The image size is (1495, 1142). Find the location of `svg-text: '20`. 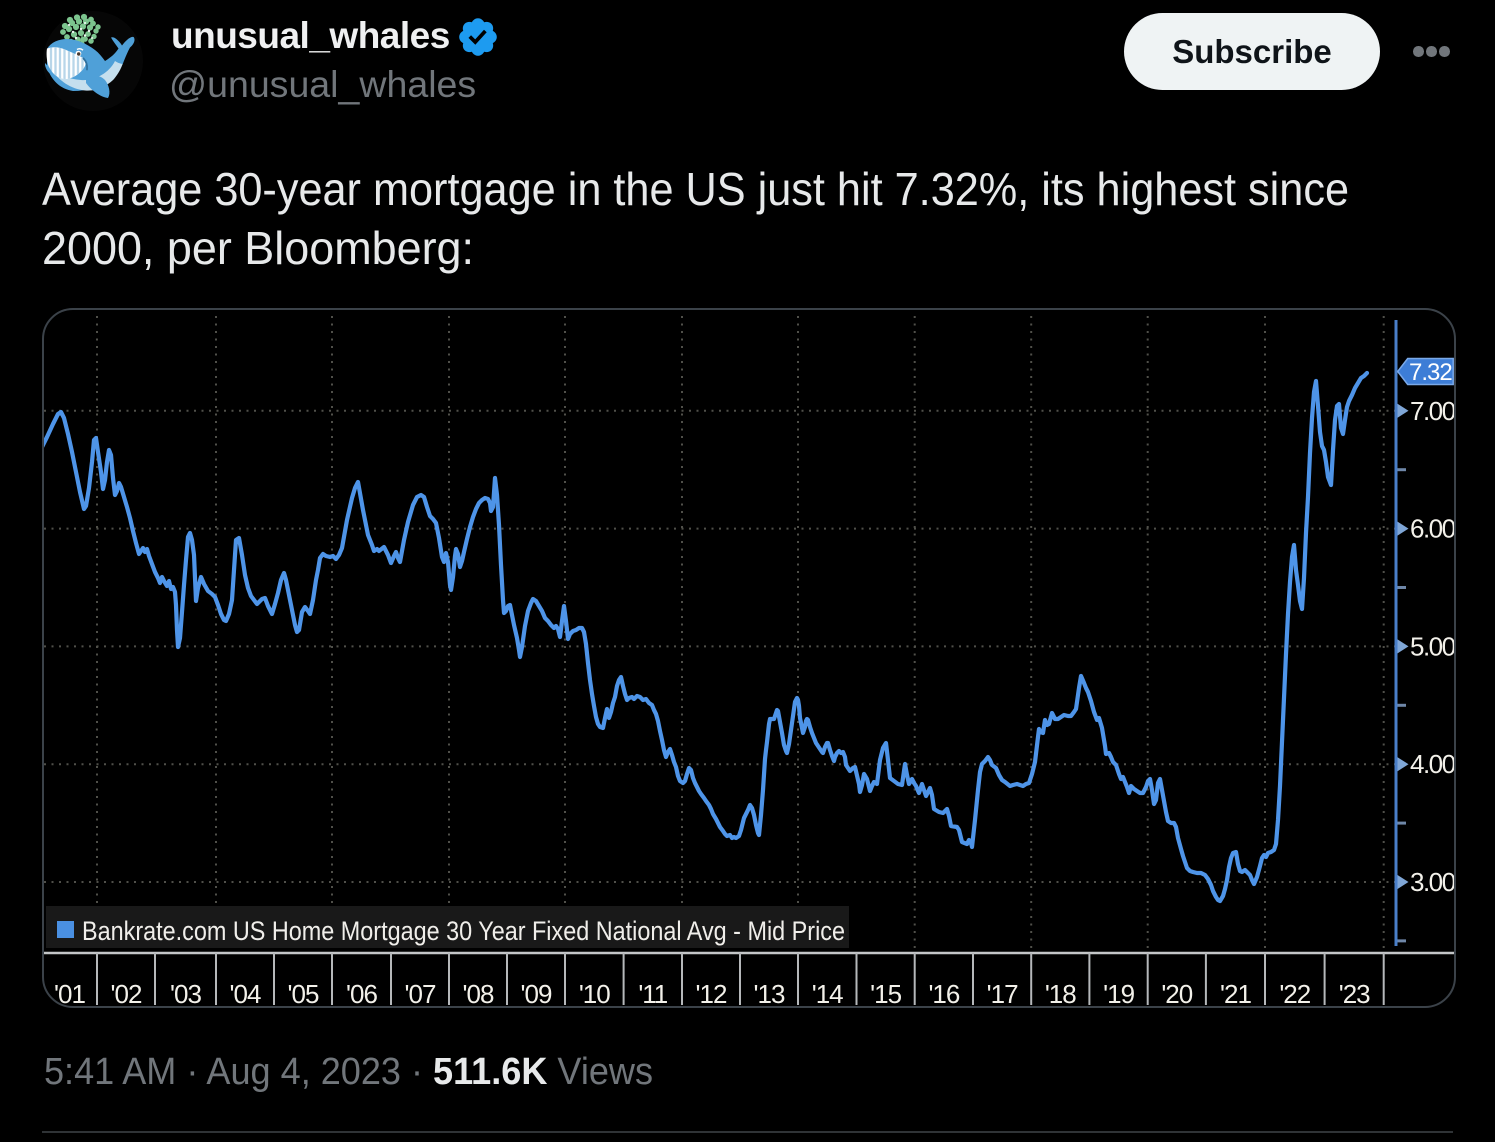

svg-text: '20 is located at coordinates (1176, 993).